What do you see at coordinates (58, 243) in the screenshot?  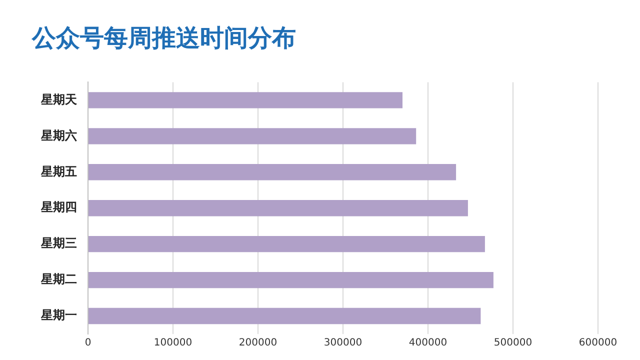 I see `y-tick-label: 星期三` at bounding box center [58, 243].